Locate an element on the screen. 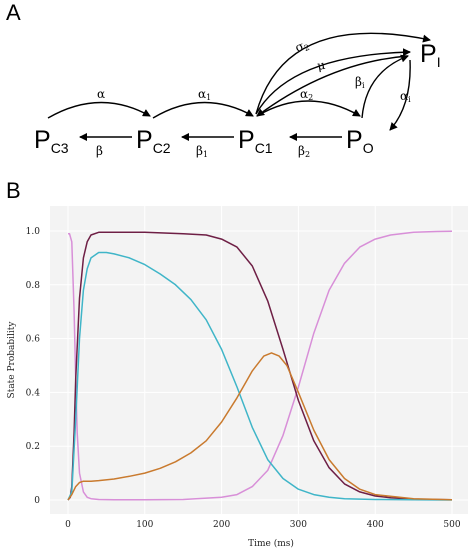 This screenshot has width=474, height=556. state-pi: PI is located at coordinates (430, 55).